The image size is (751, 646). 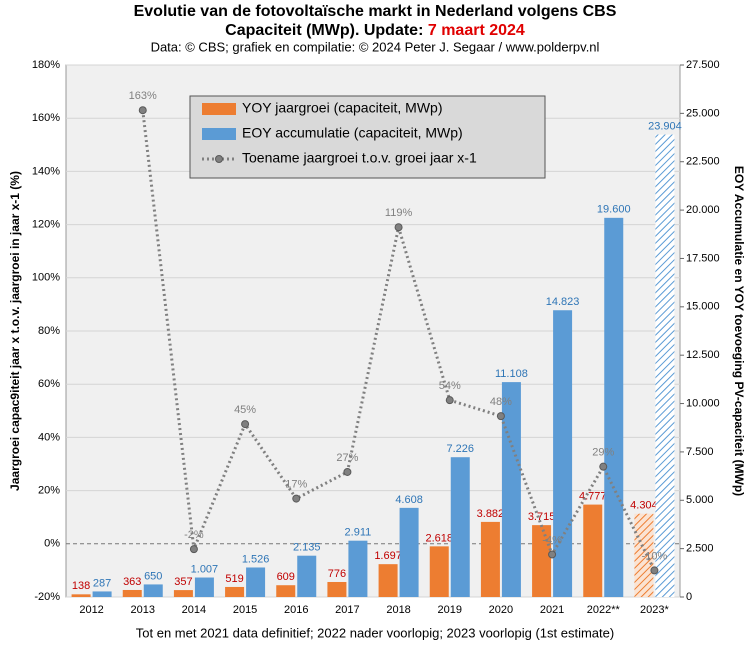 I want to click on x-tick-label: 2018, so click(x=398, y=610).